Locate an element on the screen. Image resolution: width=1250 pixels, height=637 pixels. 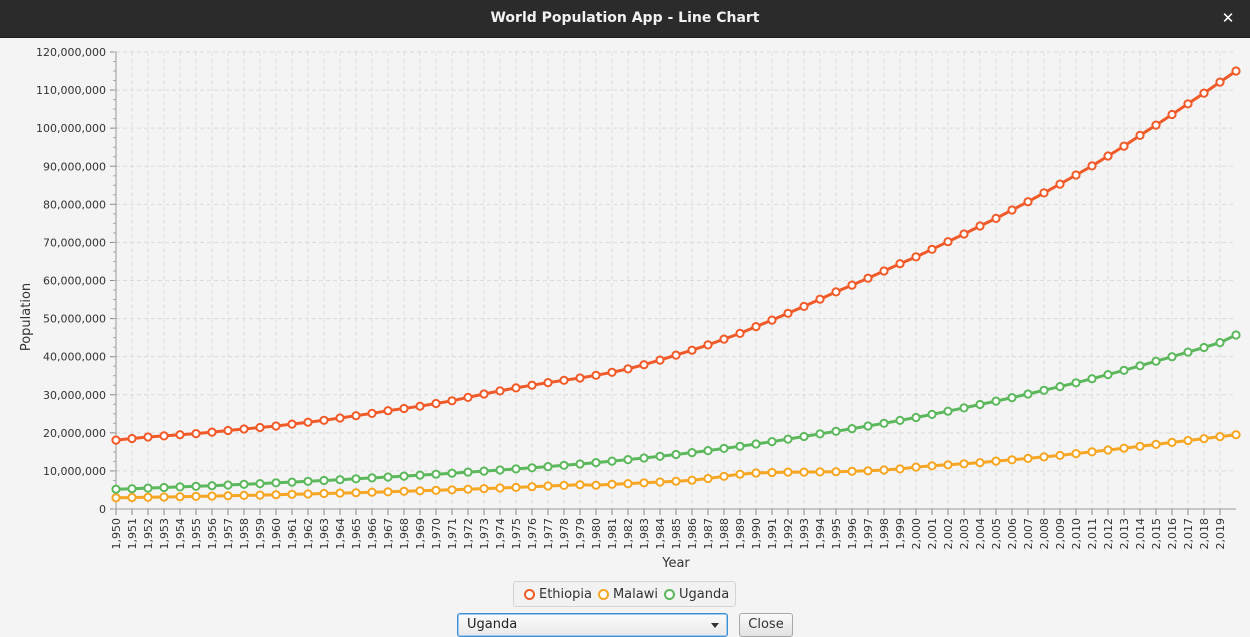
legend-swatch is located at coordinates (603, 594).